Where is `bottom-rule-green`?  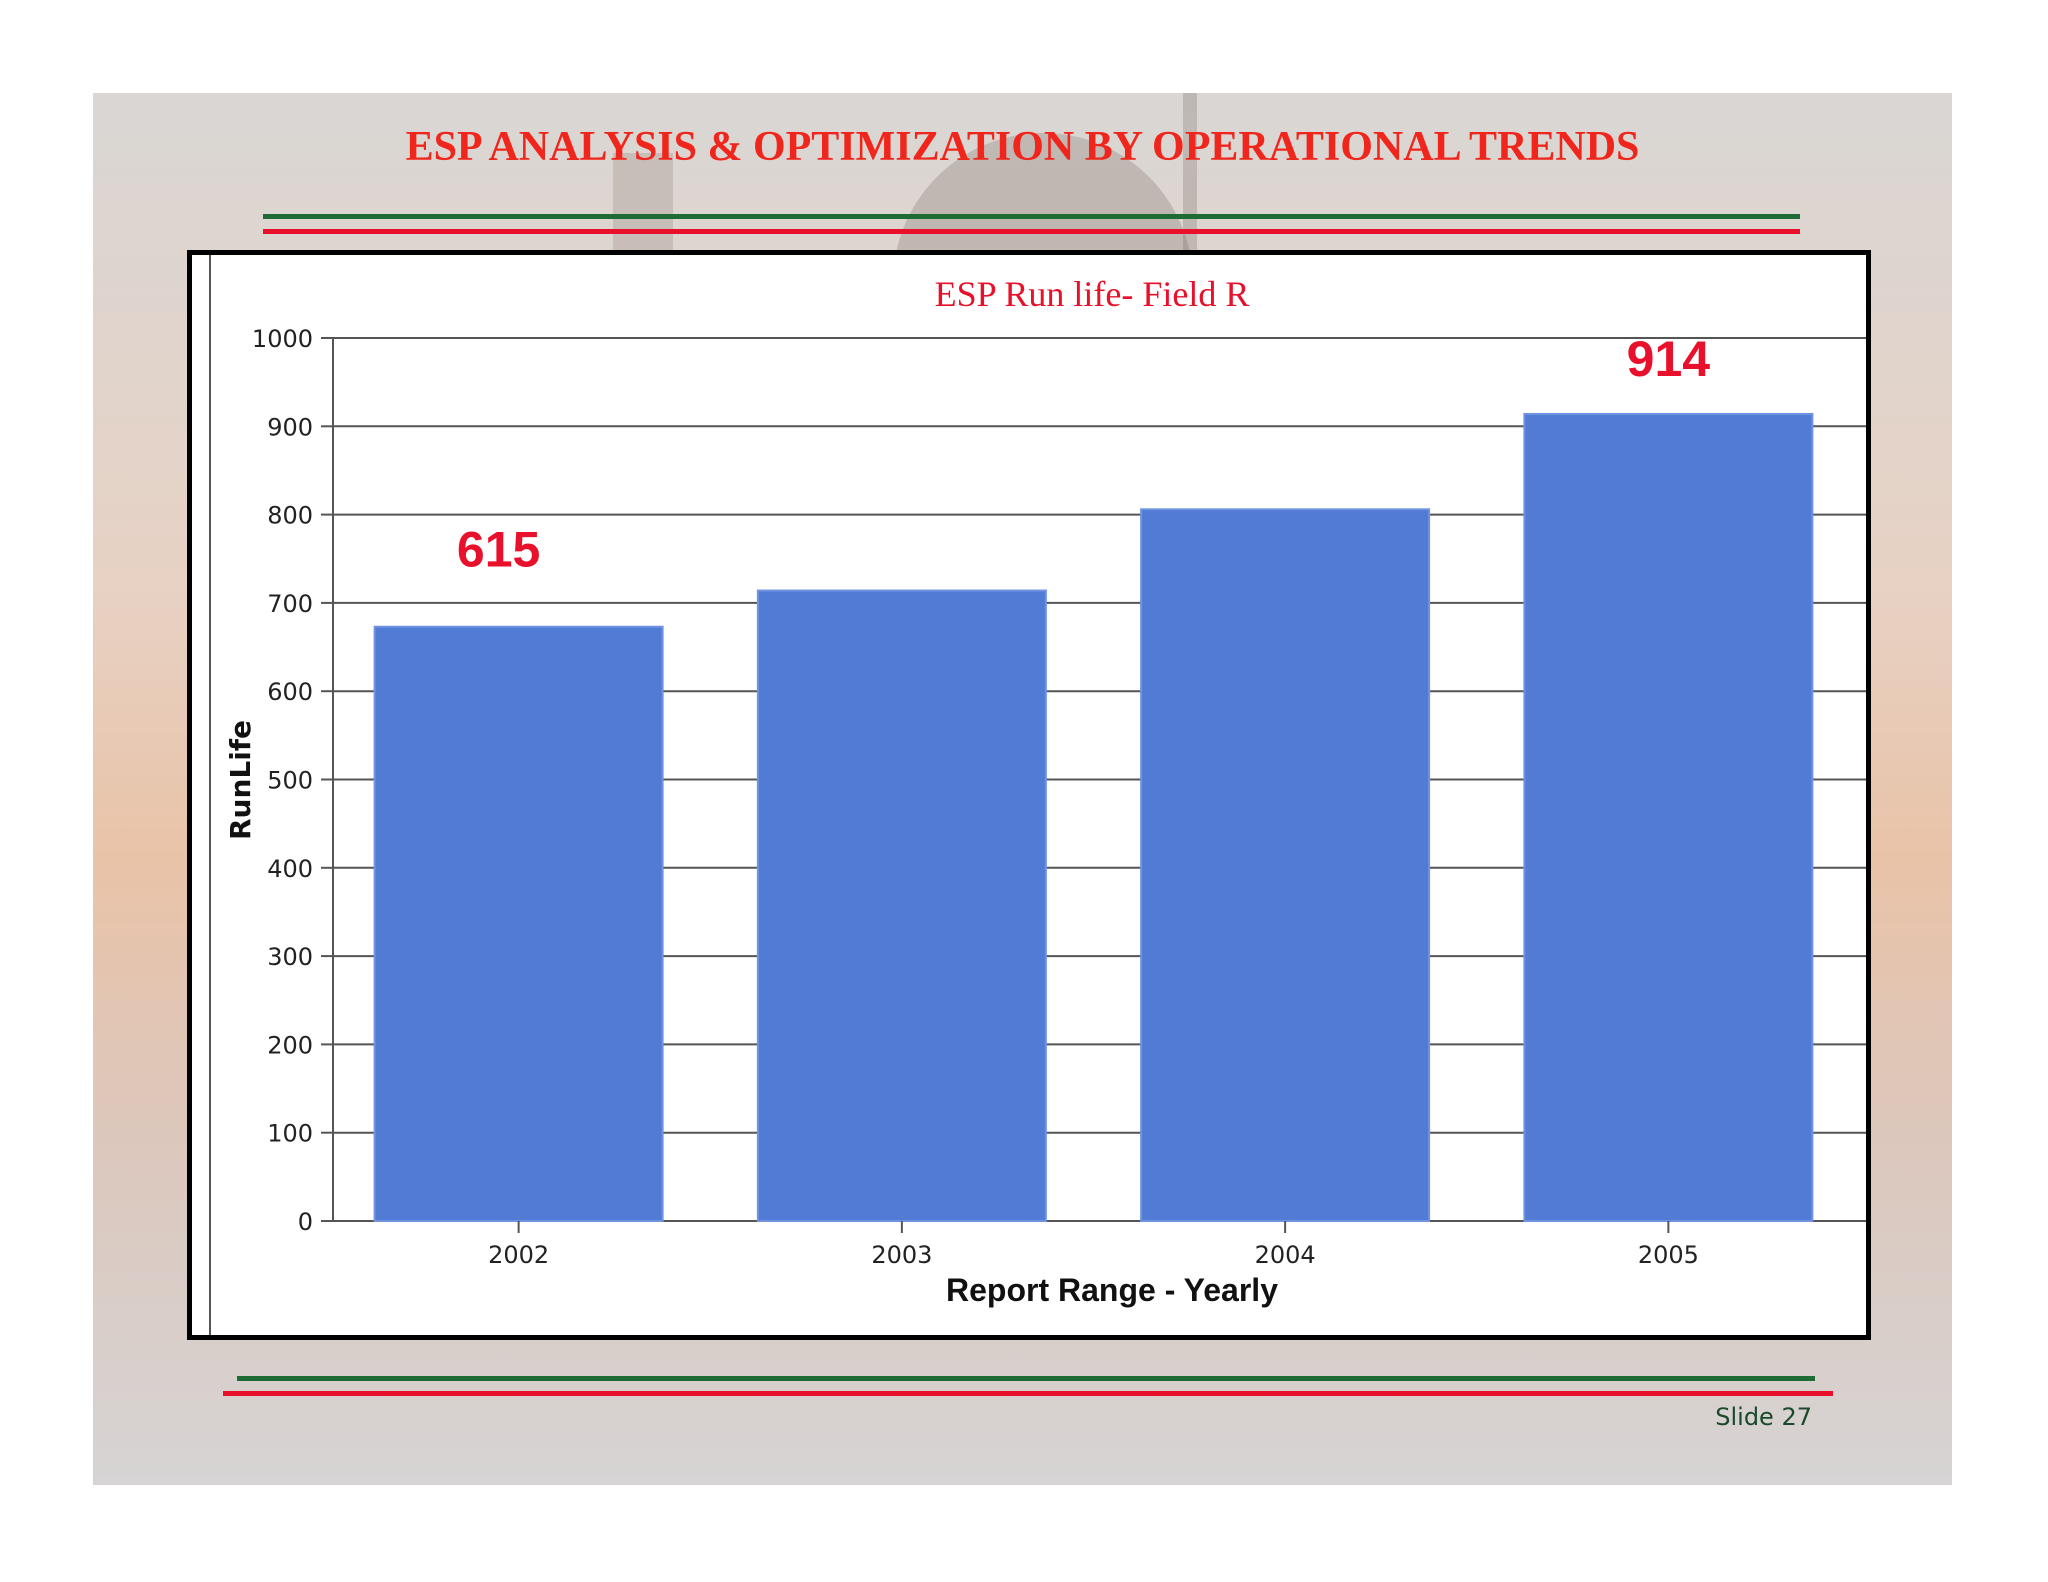
bottom-rule-green is located at coordinates (1026, 1378).